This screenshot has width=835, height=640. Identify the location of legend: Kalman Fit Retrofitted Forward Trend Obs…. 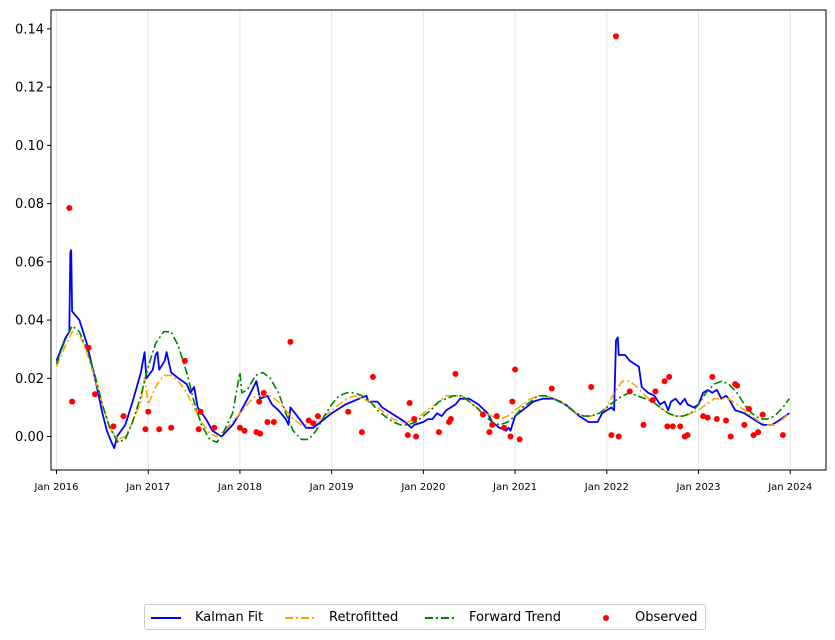
(425, 617).